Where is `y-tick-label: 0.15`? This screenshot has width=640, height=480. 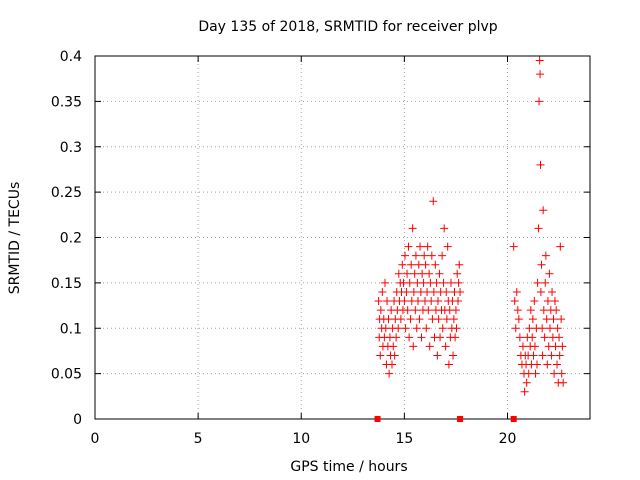
y-tick-label: 0.15 is located at coordinates (66, 284).